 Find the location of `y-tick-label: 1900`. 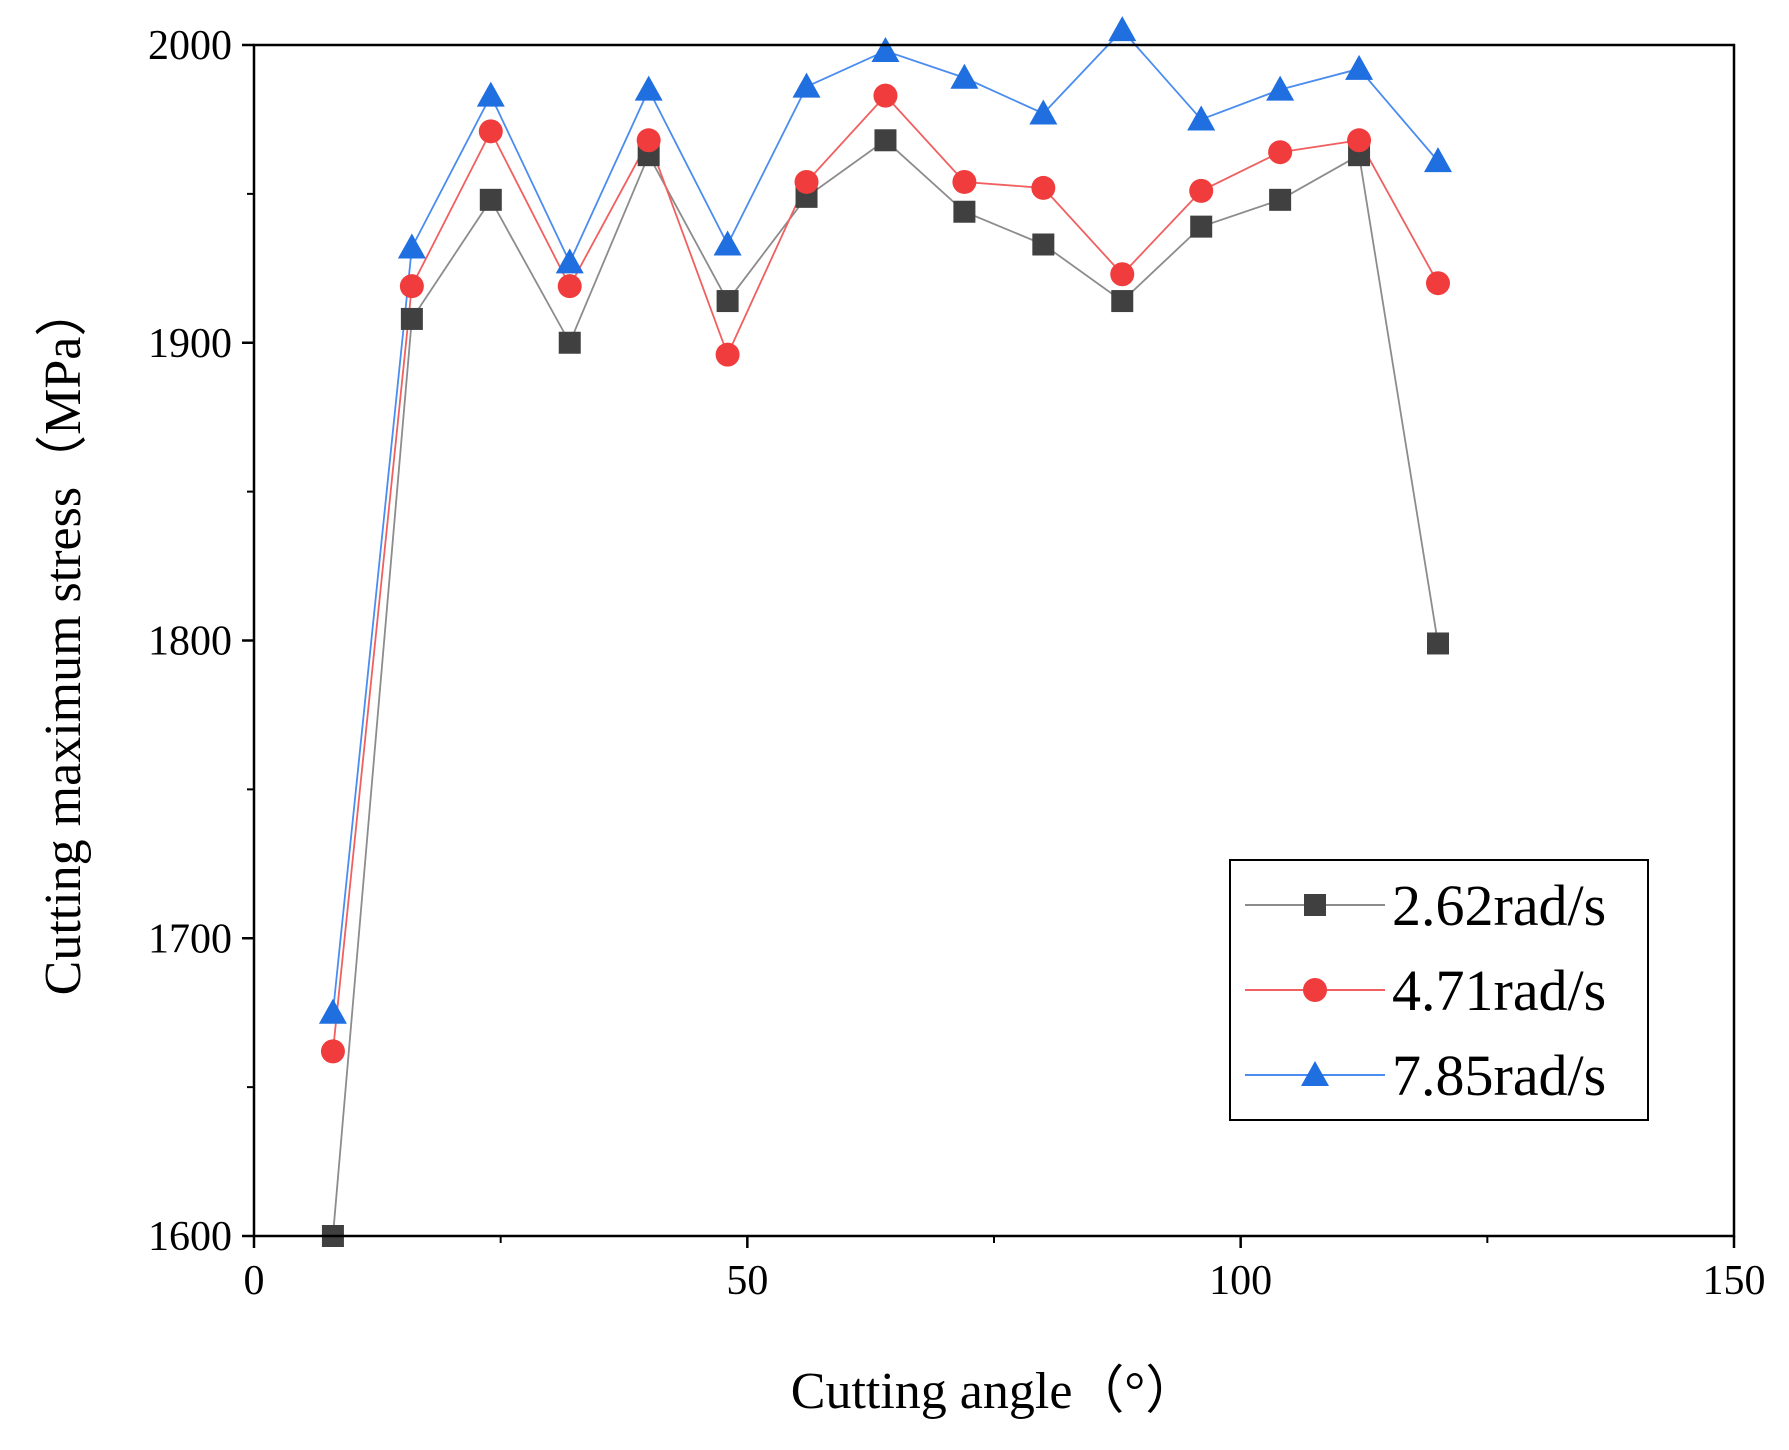

y-tick-label: 1900 is located at coordinates (190, 344).